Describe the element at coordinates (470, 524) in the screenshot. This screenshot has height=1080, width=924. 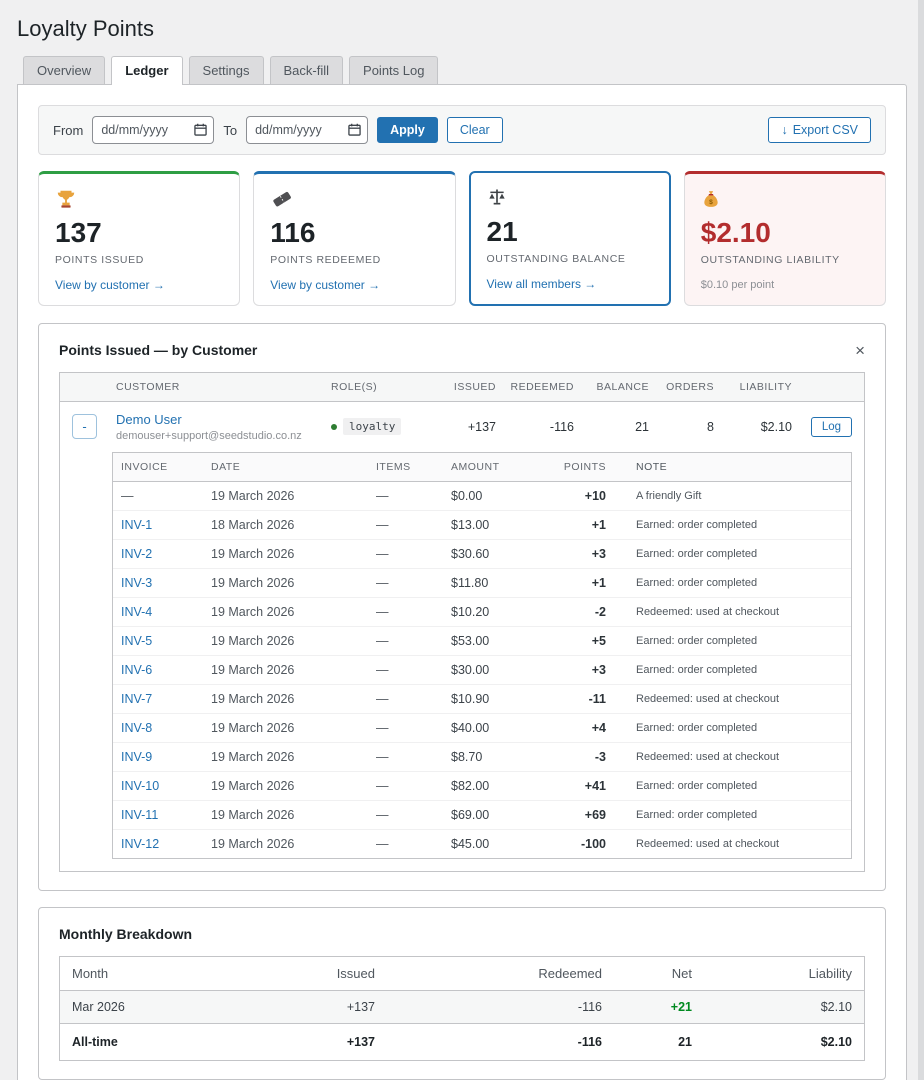
I see `invoice-amount: $13.00` at that location.